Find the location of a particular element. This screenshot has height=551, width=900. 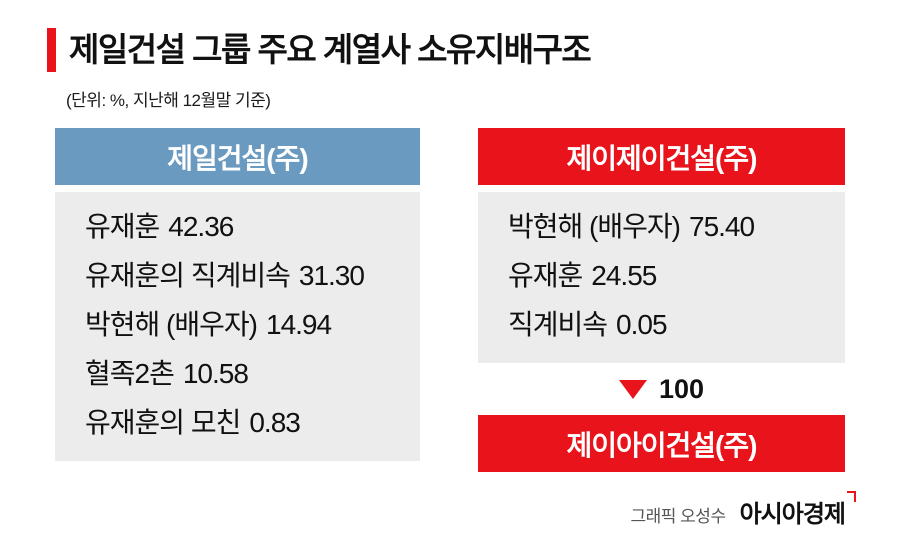

title-accent-bar is located at coordinates (51, 50).